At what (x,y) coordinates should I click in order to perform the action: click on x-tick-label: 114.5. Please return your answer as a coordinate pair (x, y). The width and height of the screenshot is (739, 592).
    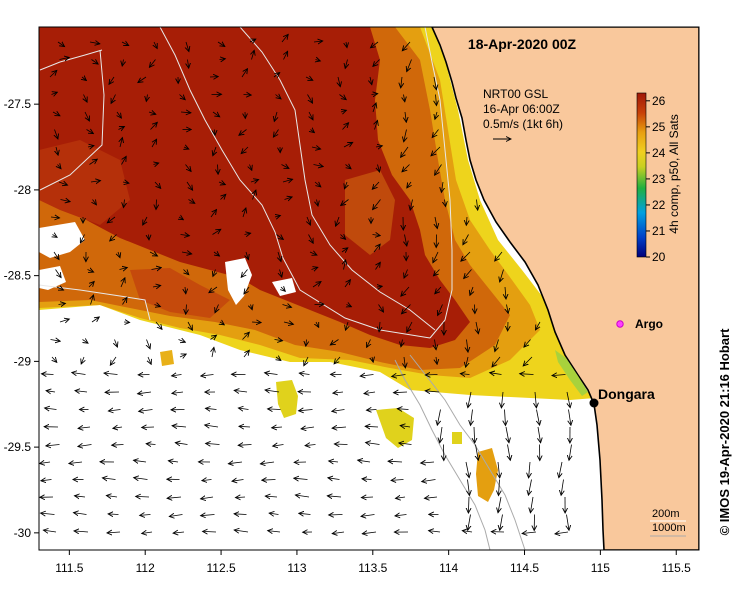
    Looking at the image, I should click on (524, 568).